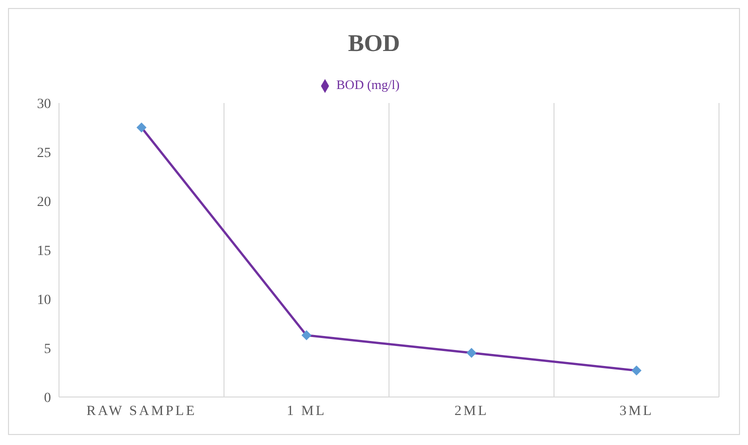 The height and width of the screenshot is (445, 748). Describe the element at coordinates (44, 153) in the screenshot. I see `y-tick-label: 25` at that location.